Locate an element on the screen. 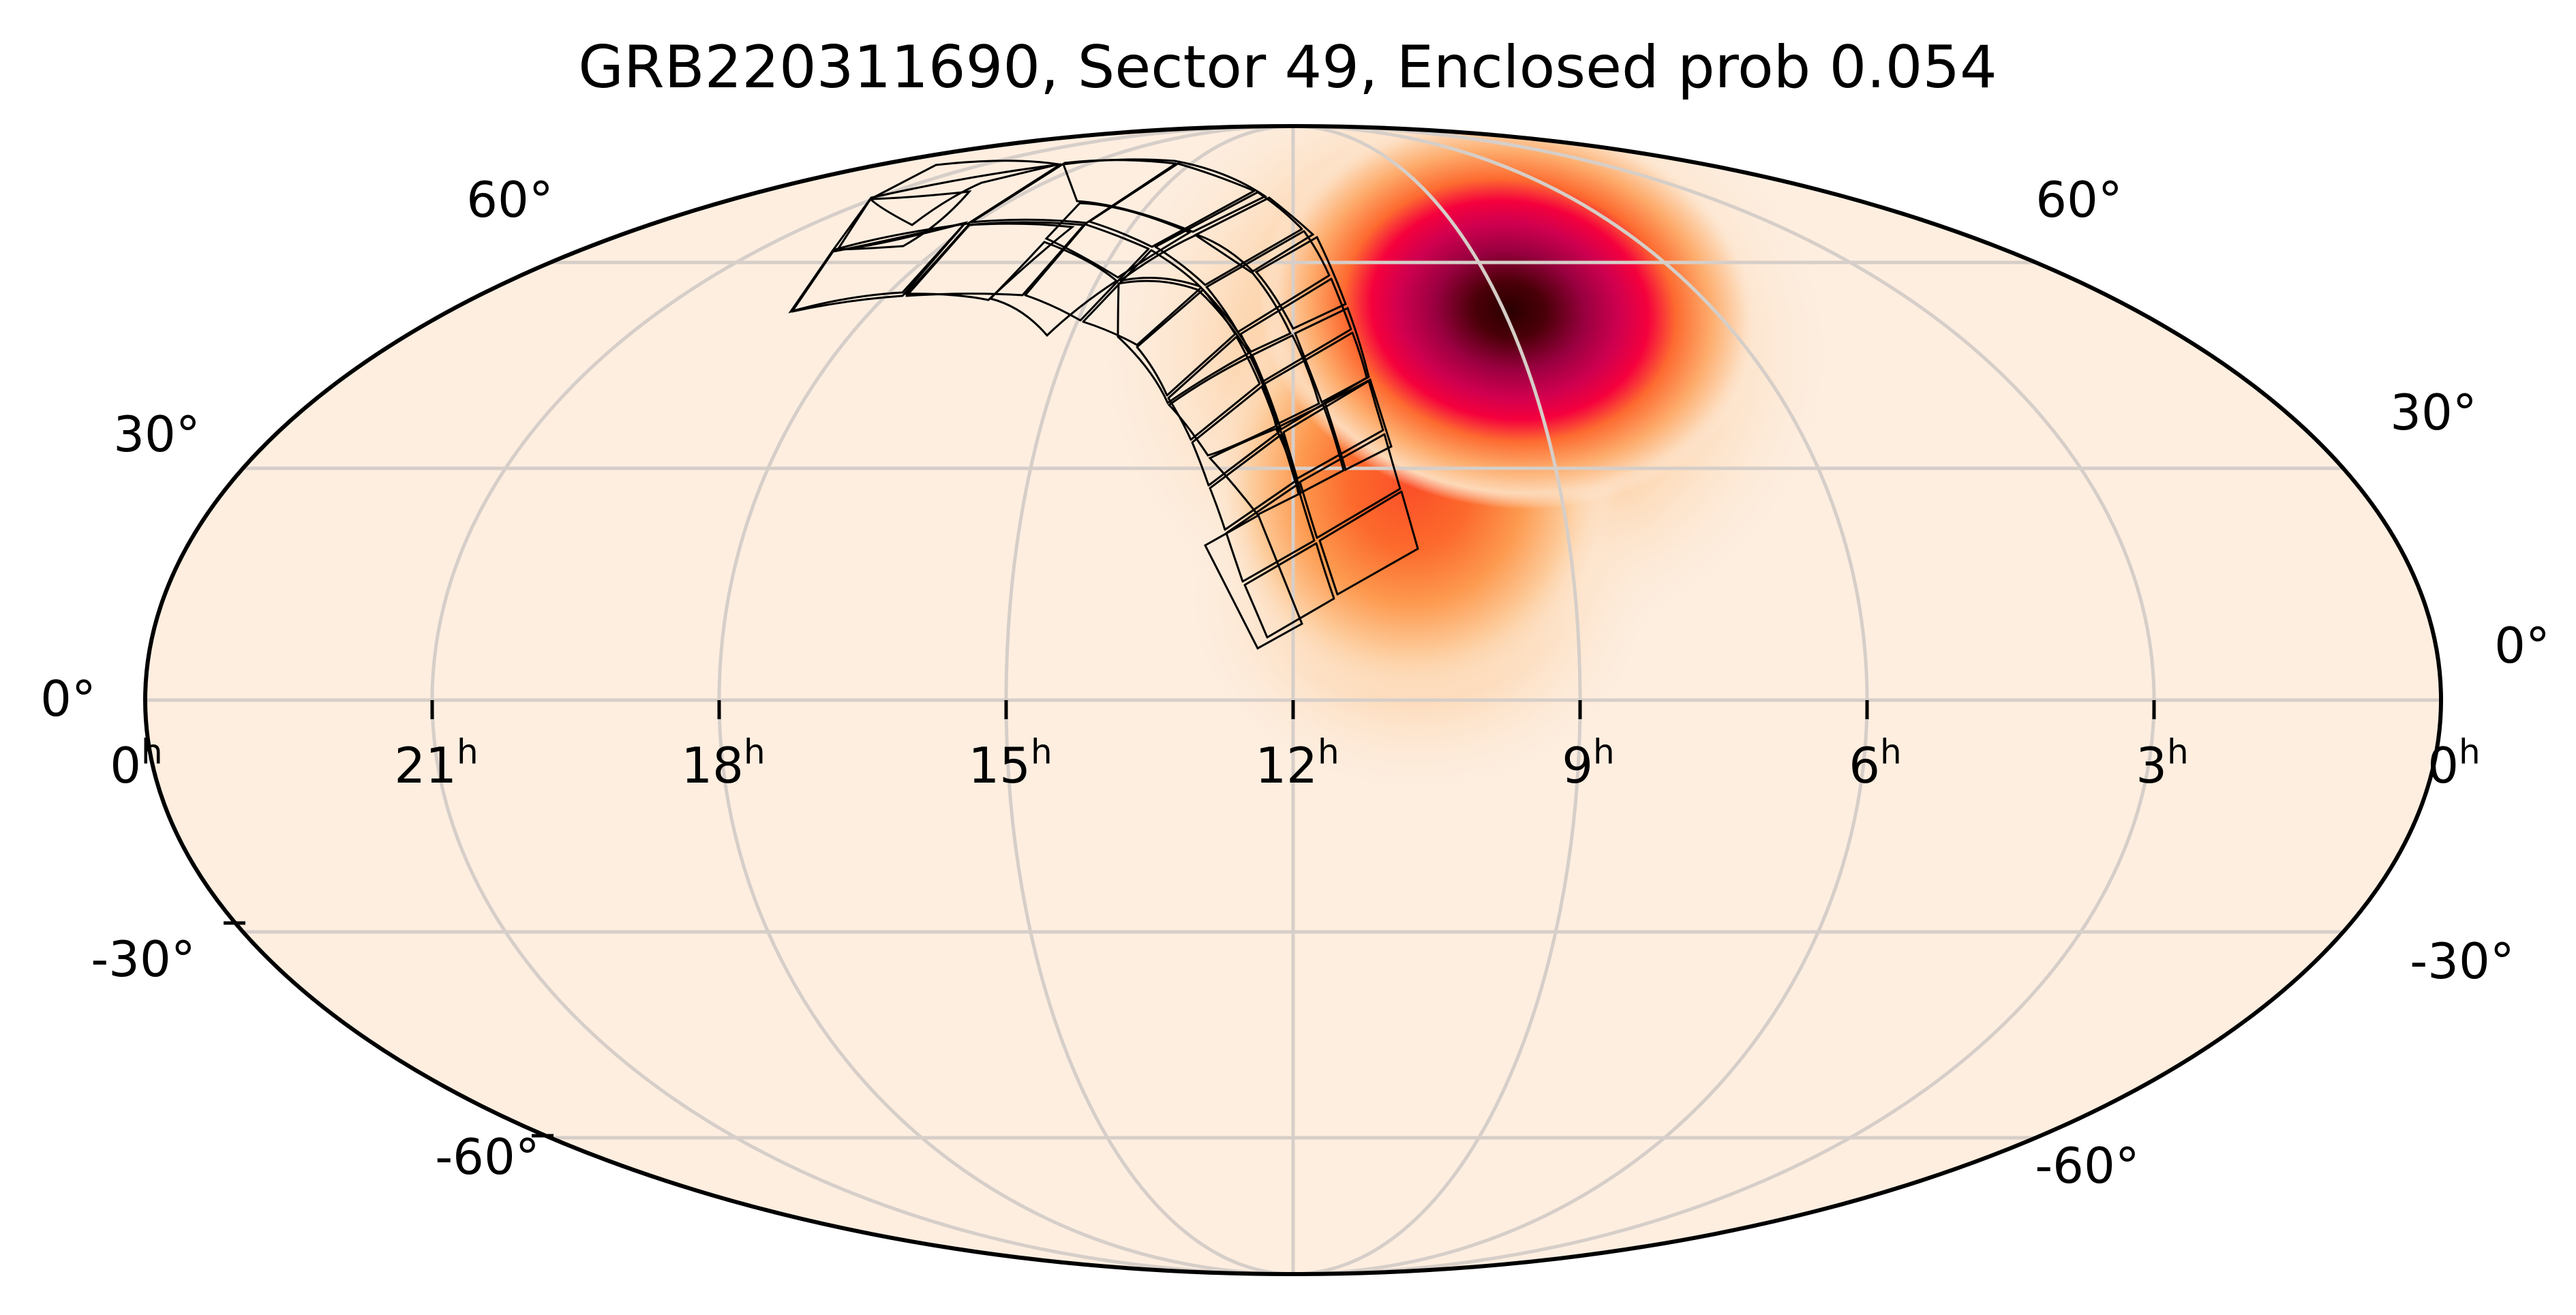  ccd-d2 is located at coordinates (1315, 381).